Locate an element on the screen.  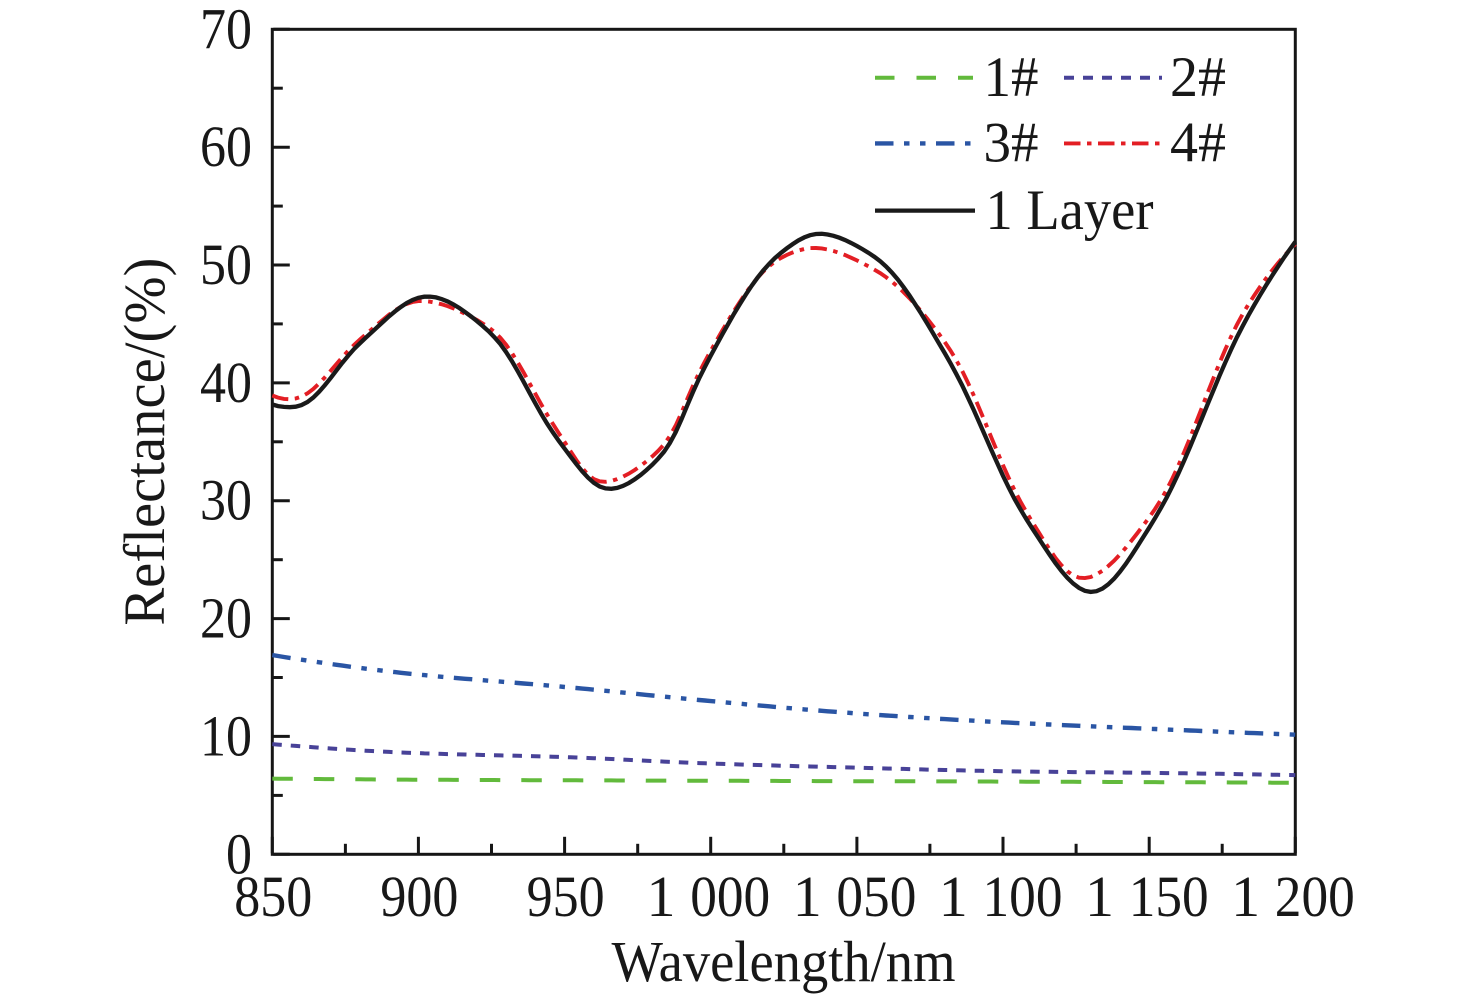
svg-text: 100 is located at coordinates (1023, 896).